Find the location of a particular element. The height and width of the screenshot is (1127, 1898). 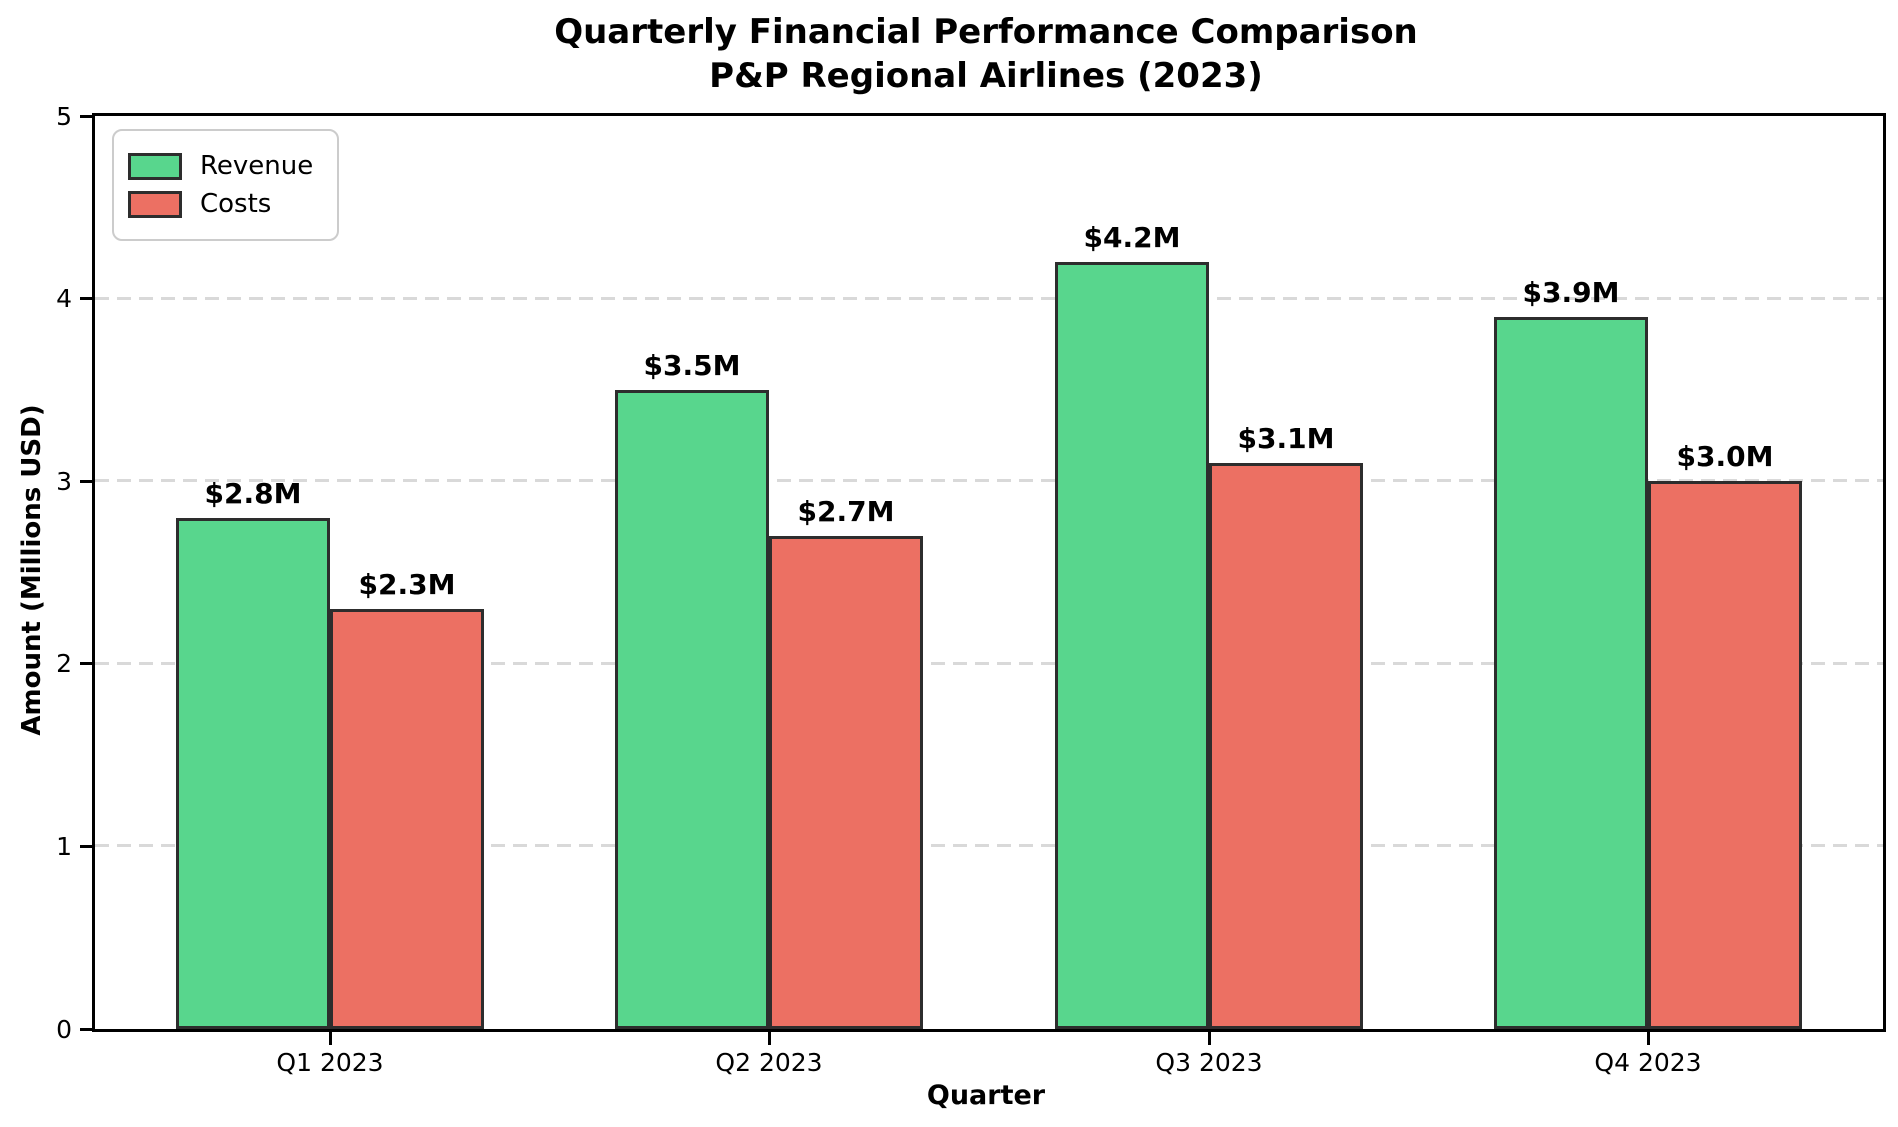

chart-title-line-2: P&P Regional Airlines (2023) is located at coordinates (986, 76).